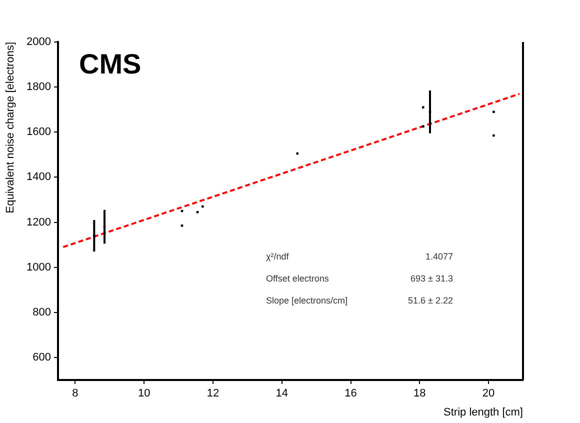 This screenshot has height=423, width=580. What do you see at coordinates (41, 312) in the screenshot?
I see `y-tick-label: 800` at bounding box center [41, 312].